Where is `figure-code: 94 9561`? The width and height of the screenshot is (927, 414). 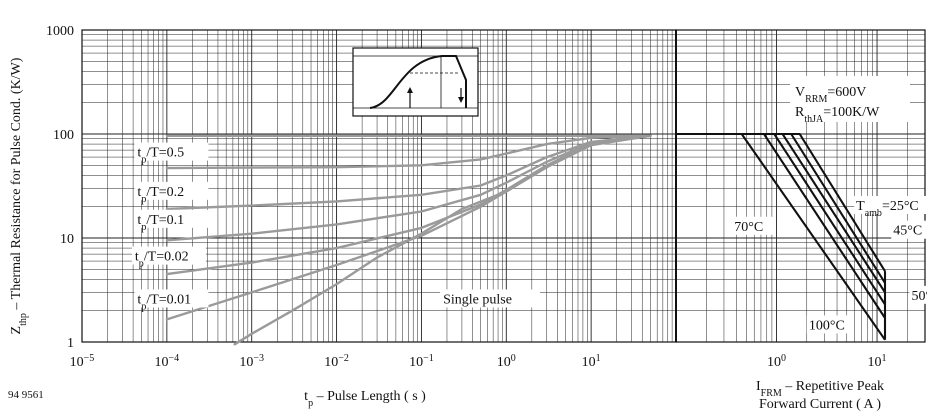 figure-code: 94 9561 is located at coordinates (26, 395).